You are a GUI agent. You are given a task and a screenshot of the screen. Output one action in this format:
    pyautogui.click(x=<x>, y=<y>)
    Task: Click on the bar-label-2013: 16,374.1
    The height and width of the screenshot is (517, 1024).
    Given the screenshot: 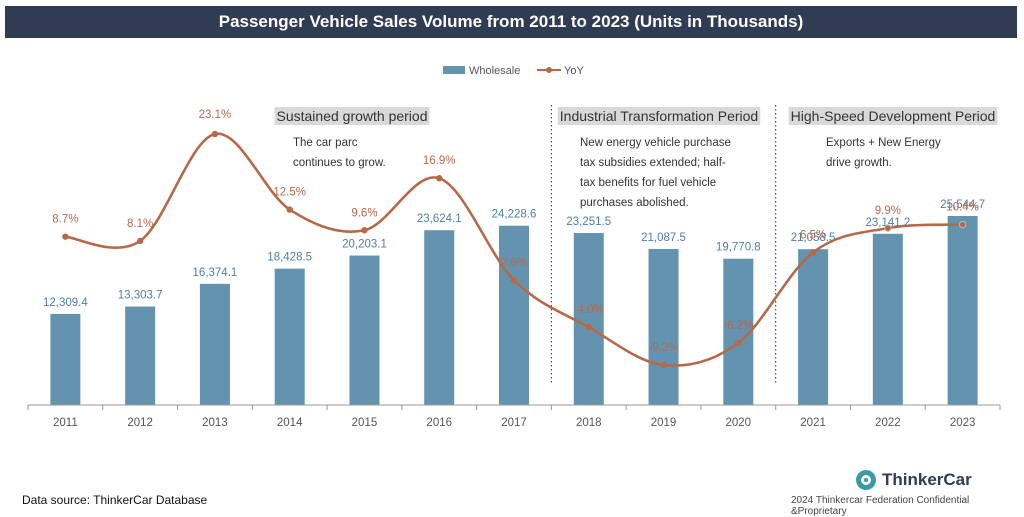 What is the action you would take?
    pyautogui.click(x=215, y=273)
    